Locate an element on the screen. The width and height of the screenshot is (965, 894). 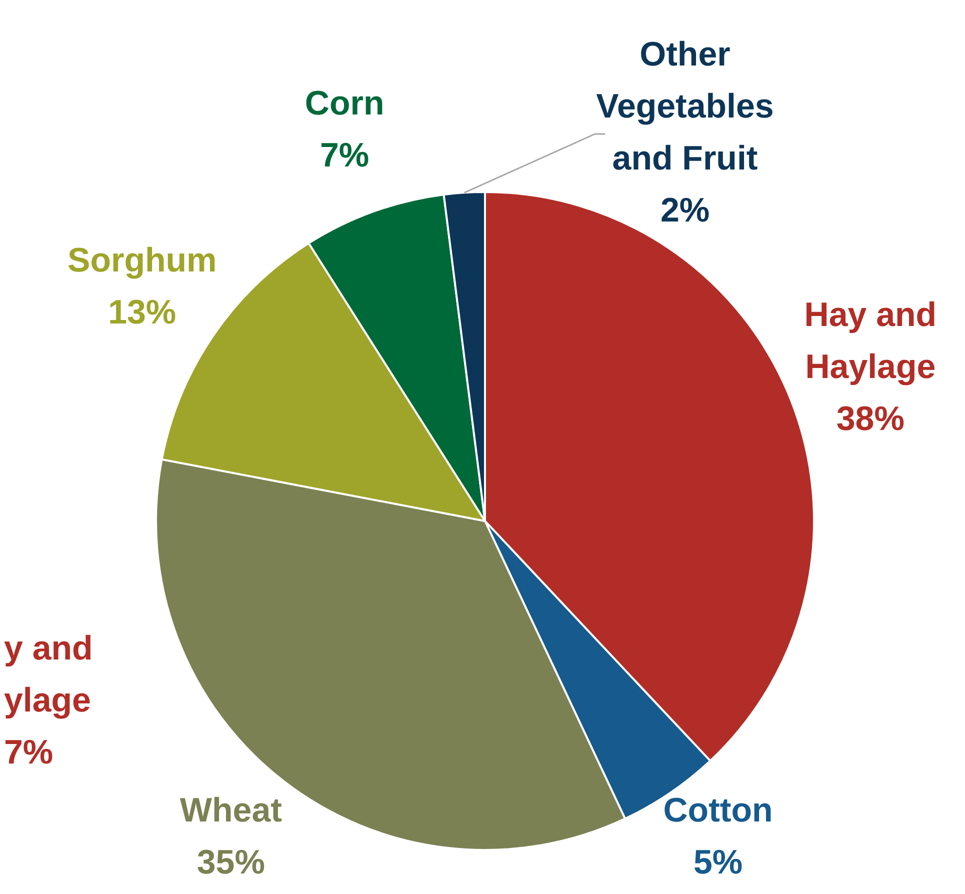
slice-label: Cotton is located at coordinates (718, 810).